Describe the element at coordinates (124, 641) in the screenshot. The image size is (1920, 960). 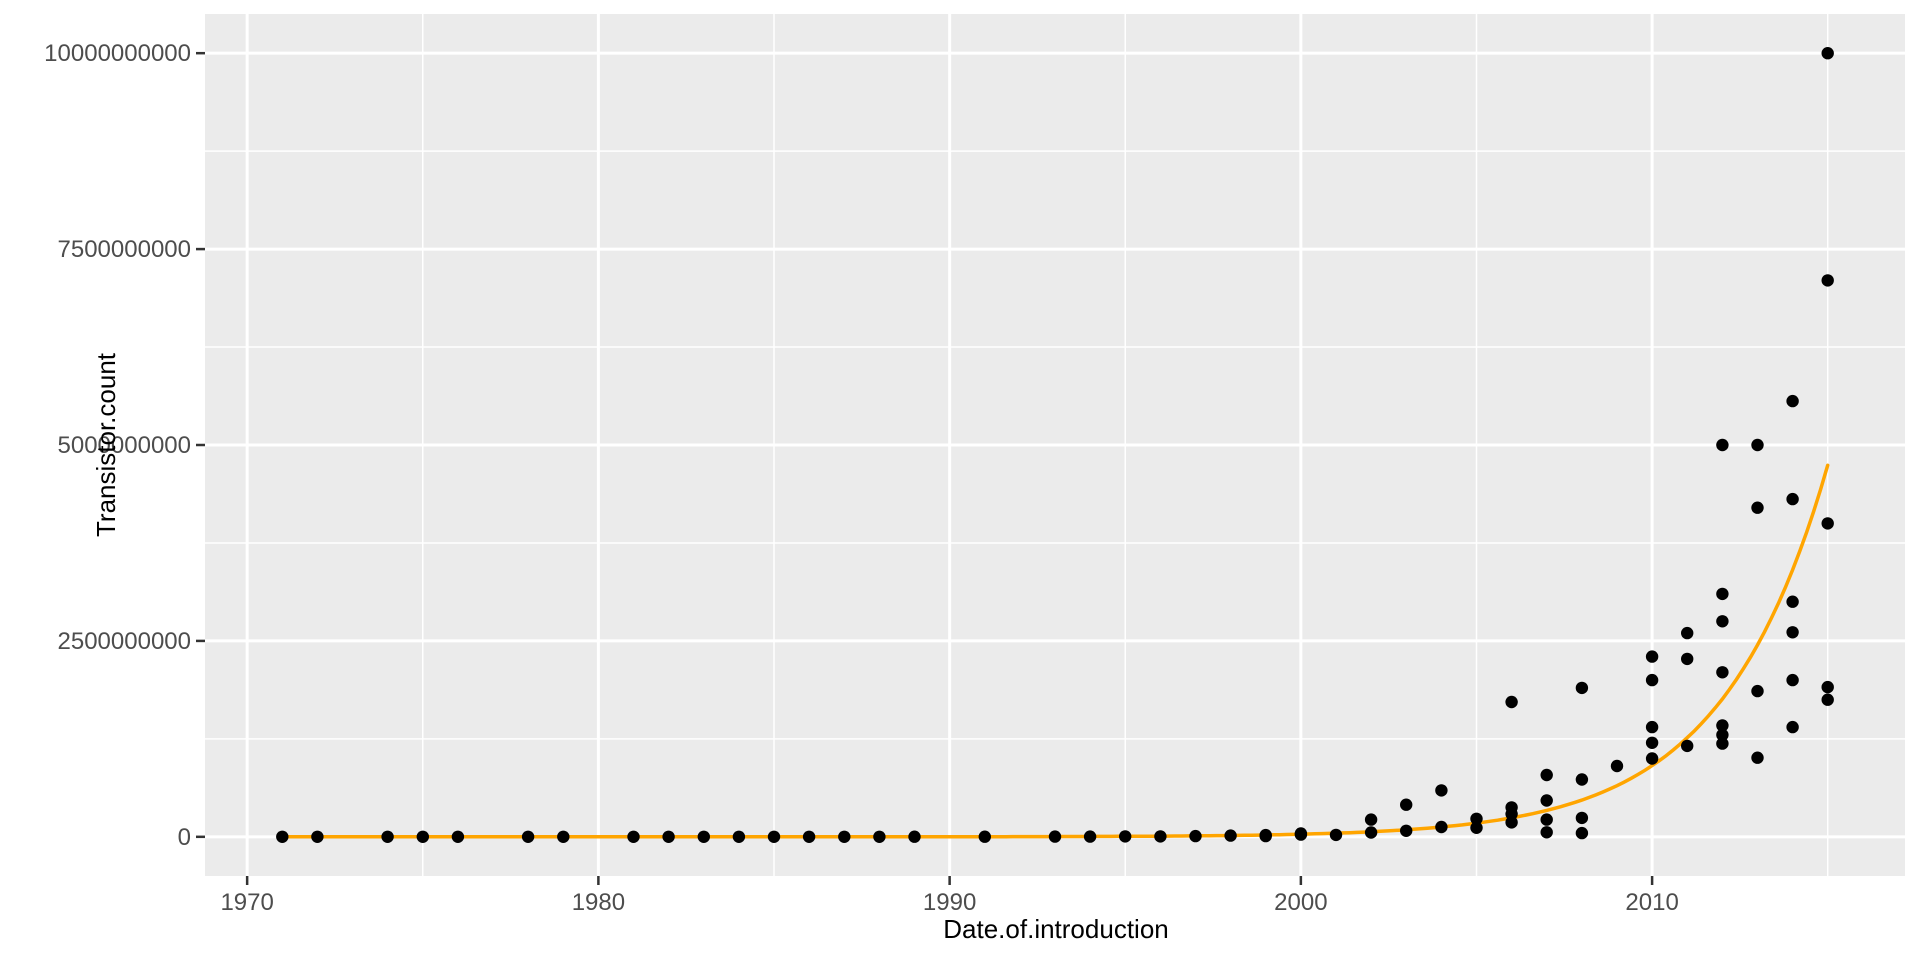
I see `y-tick-label-1: 2500000000` at that location.